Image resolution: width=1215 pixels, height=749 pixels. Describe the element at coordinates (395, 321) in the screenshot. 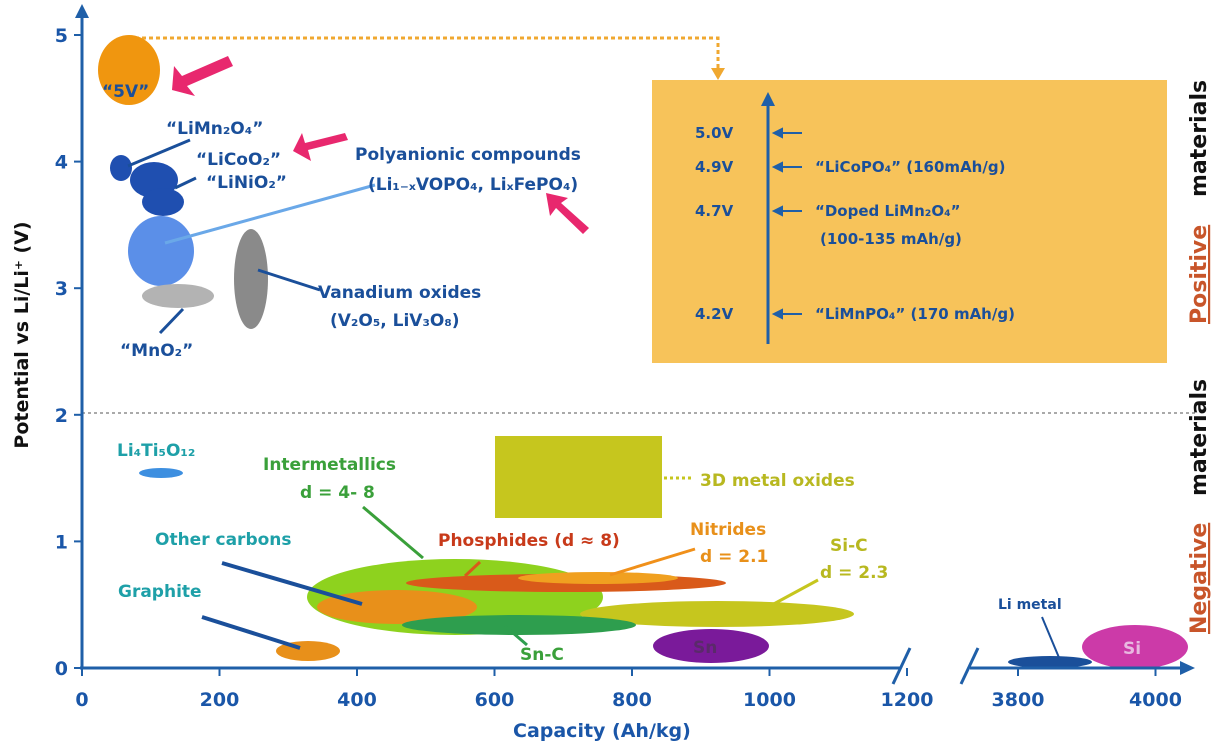

I see `label-vanadium-formulas: (V₂O₅, LiV₃O₈)` at that location.